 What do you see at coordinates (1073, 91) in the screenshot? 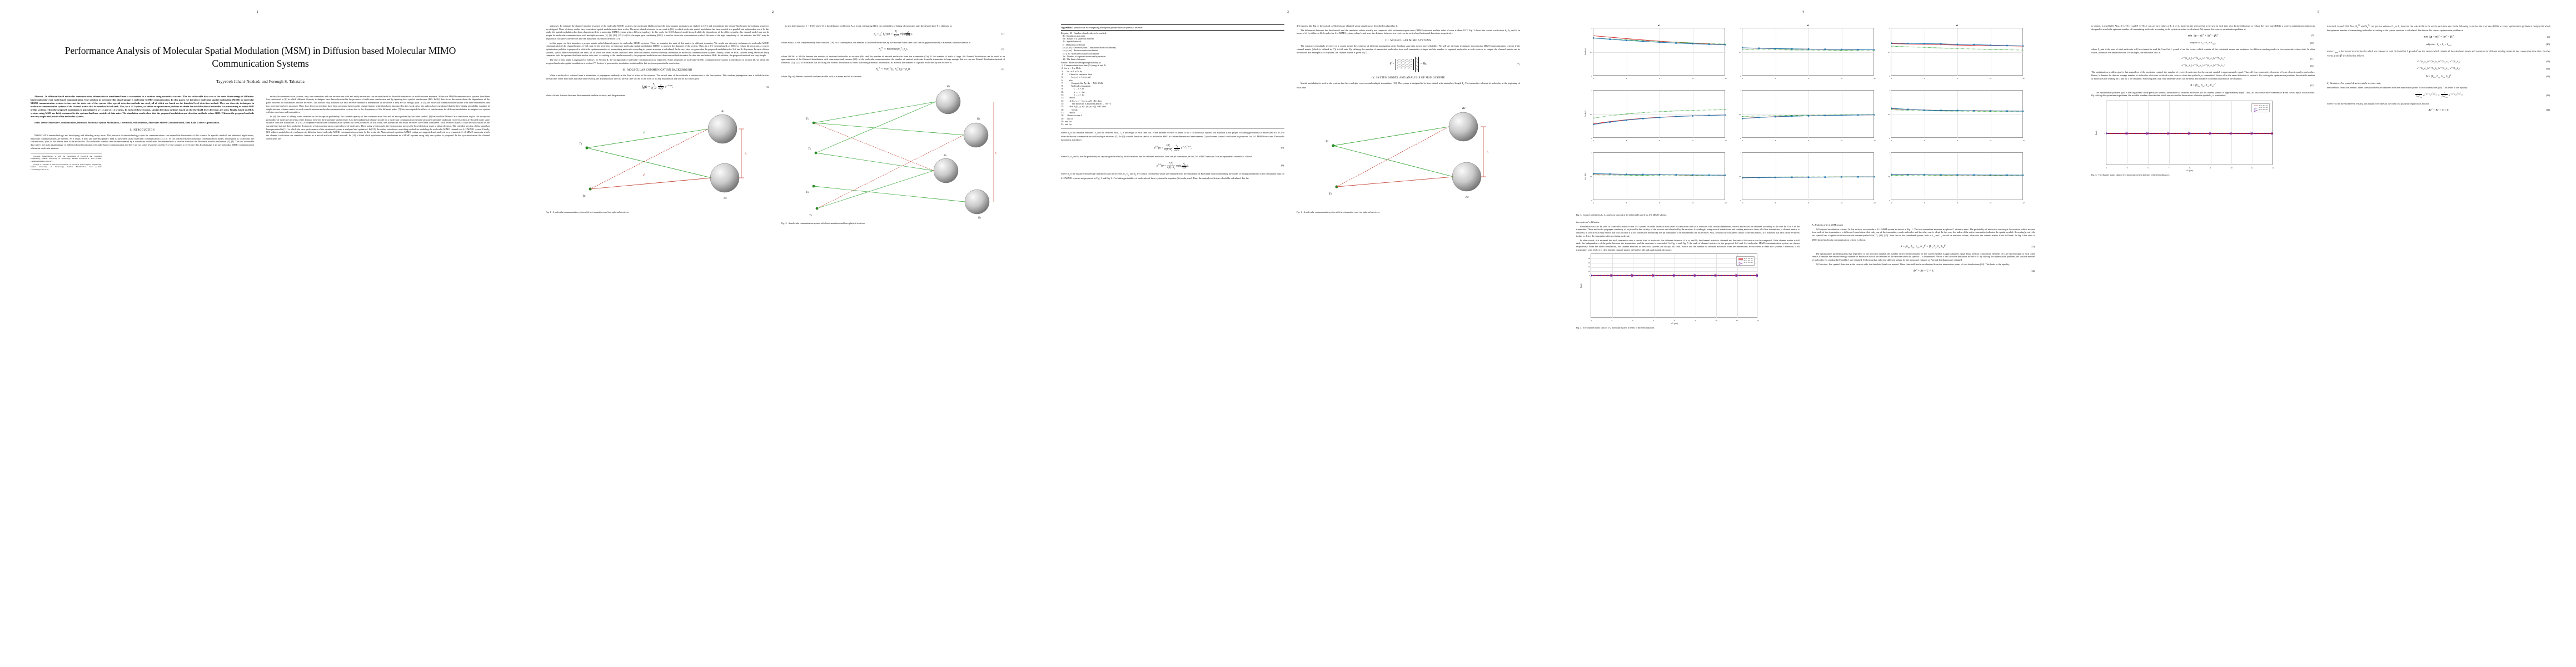
I see `algorithm-line: 10: y ← y + Δy` at bounding box center [1073, 91].